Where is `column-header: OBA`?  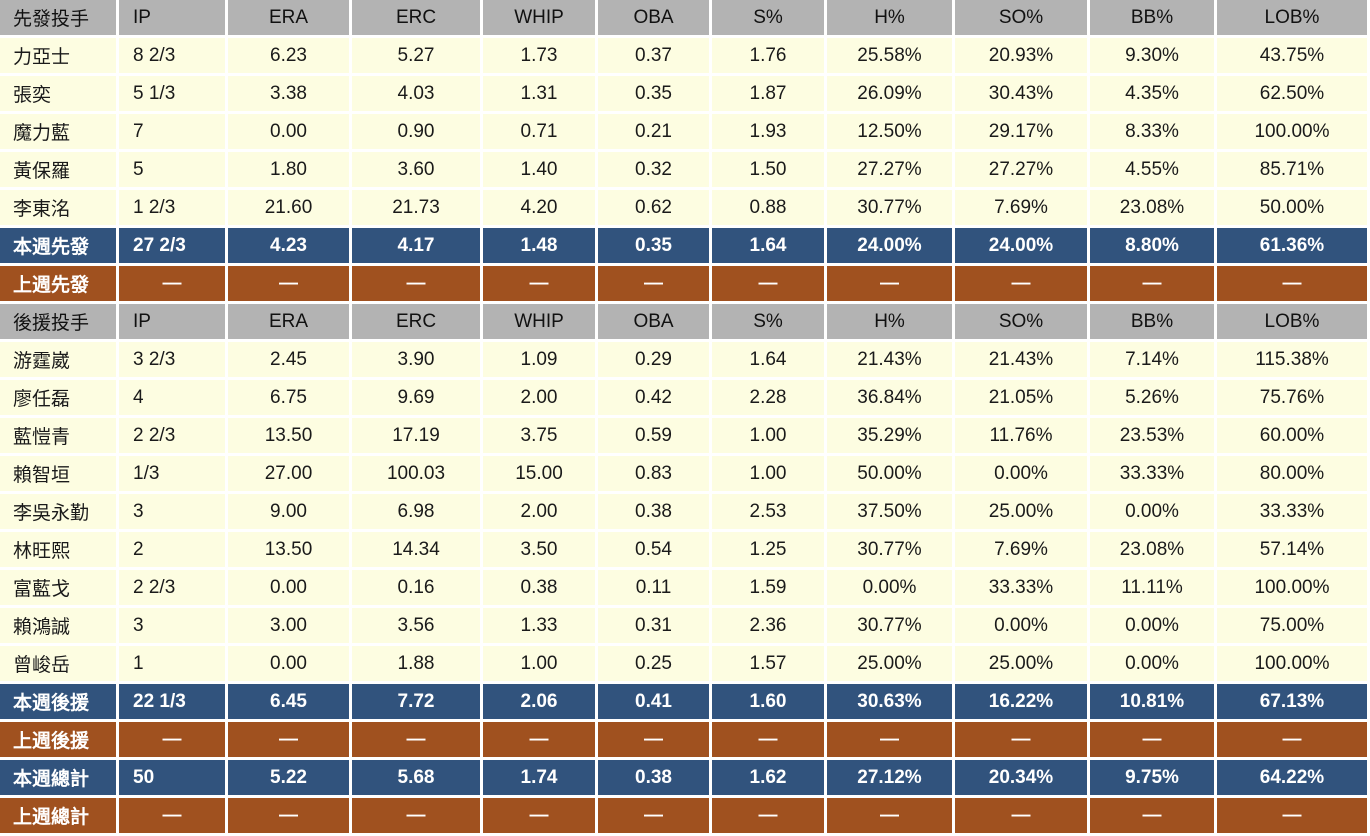 column-header: OBA is located at coordinates (655, 19).